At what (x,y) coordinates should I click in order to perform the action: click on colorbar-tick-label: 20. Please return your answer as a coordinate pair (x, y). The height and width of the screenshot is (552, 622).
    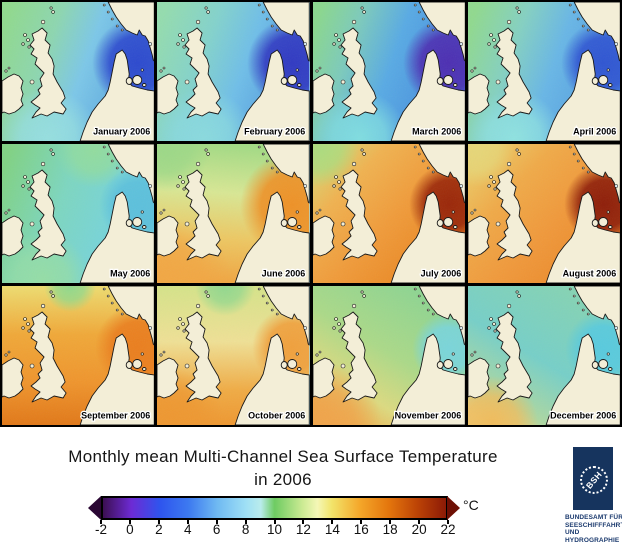
    Looking at the image, I should click on (419, 529).